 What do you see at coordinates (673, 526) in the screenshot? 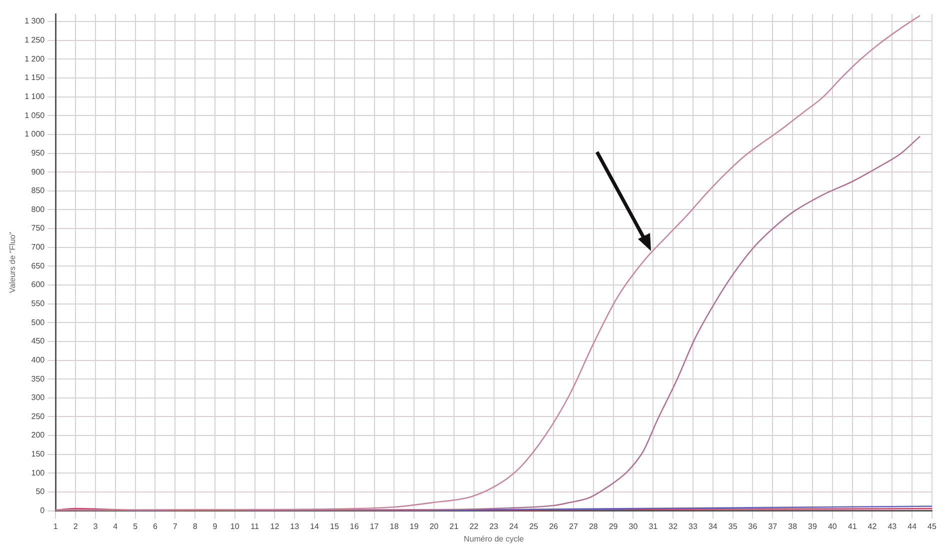
I see `x-tick-label: 32` at bounding box center [673, 526].